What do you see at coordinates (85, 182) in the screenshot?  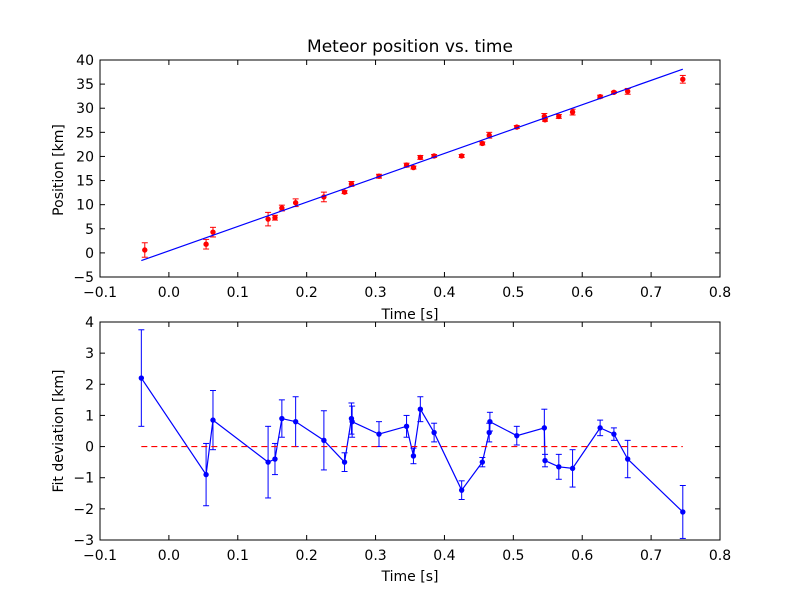 I see `y-tick-label: 15` at bounding box center [85, 182].